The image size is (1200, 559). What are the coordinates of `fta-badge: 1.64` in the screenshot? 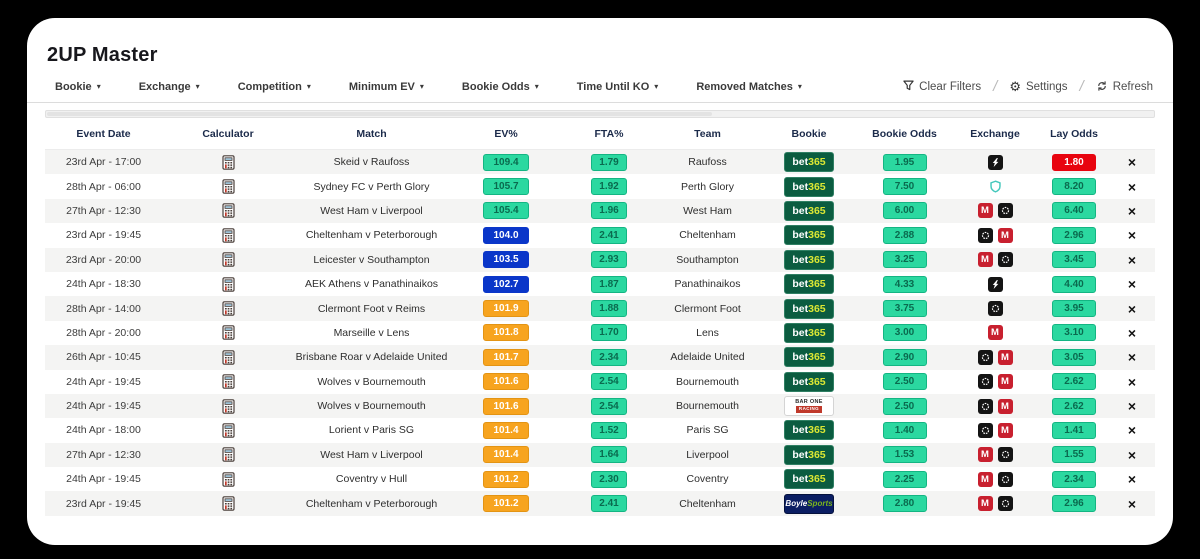 It's located at (609, 455).